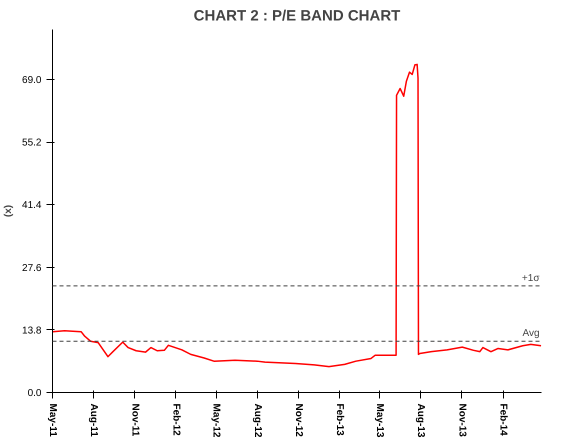 Image resolution: width=581 pixels, height=440 pixels. Describe the element at coordinates (298, 421) in the screenshot. I see `x-tick-label: Nov-12` at that location.